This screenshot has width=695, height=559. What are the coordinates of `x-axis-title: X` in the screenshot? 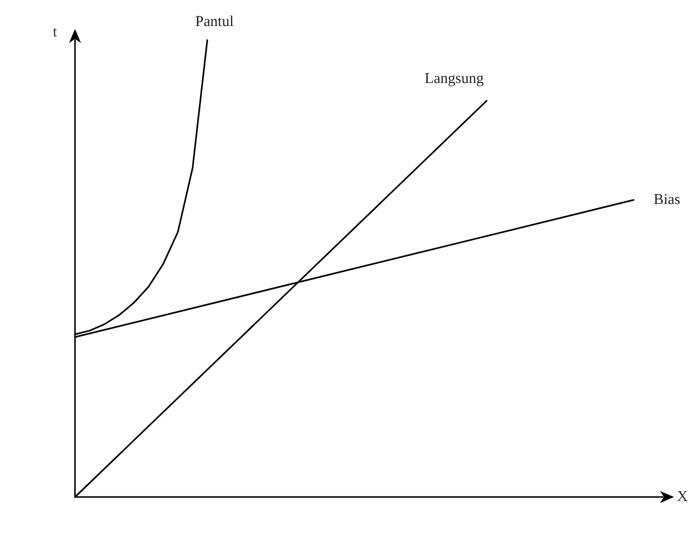 It's located at (682, 497).